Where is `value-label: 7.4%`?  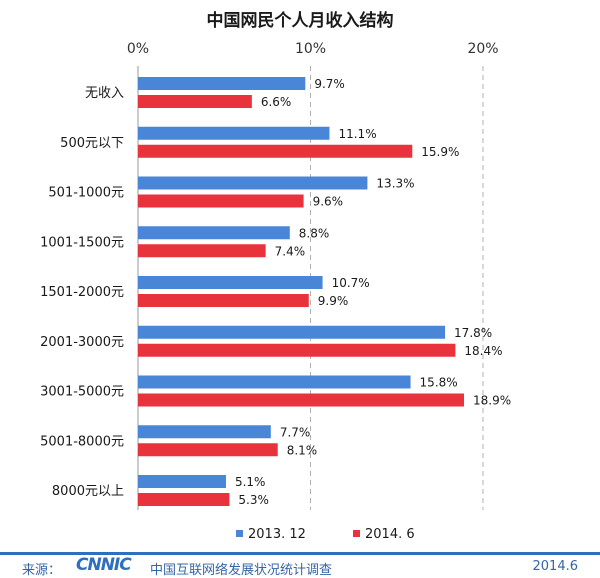
value-label: 7.4% is located at coordinates (290, 251).